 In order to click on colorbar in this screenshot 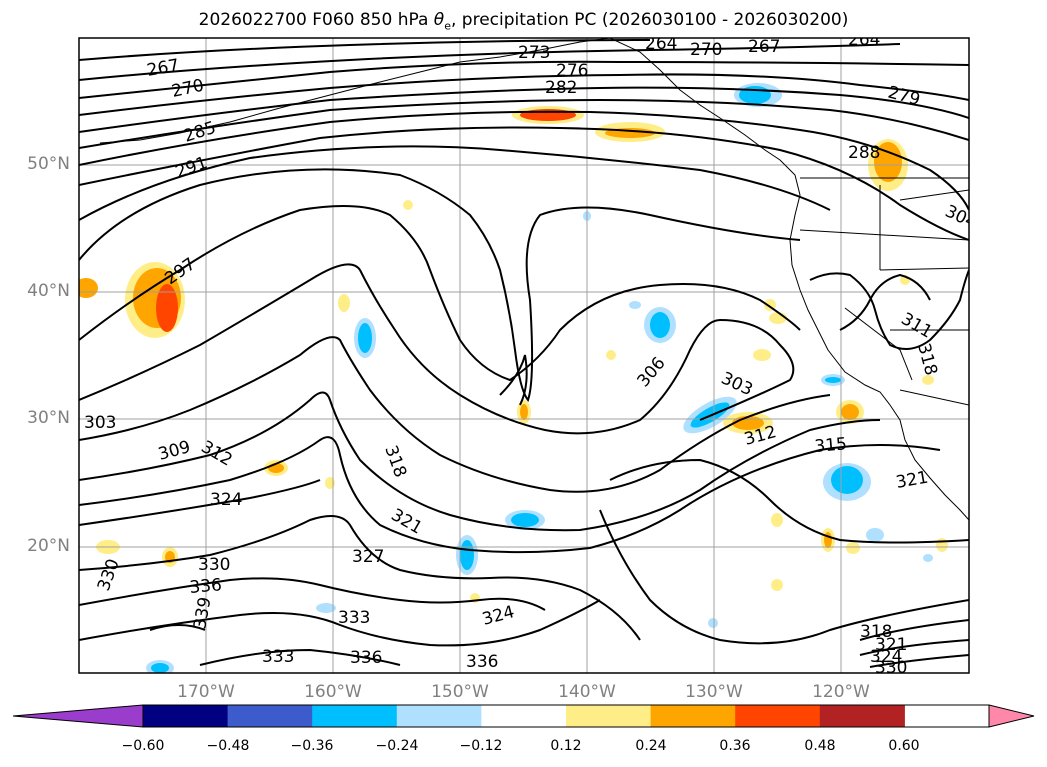, I will do `click(523, 716)`.